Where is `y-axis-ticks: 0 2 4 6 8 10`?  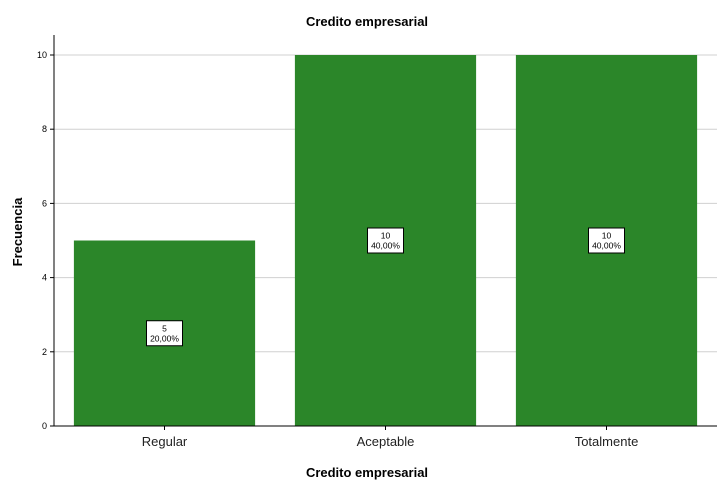 y-axis-ticks: 0 2 4 6 8 10 is located at coordinates (45, 240).